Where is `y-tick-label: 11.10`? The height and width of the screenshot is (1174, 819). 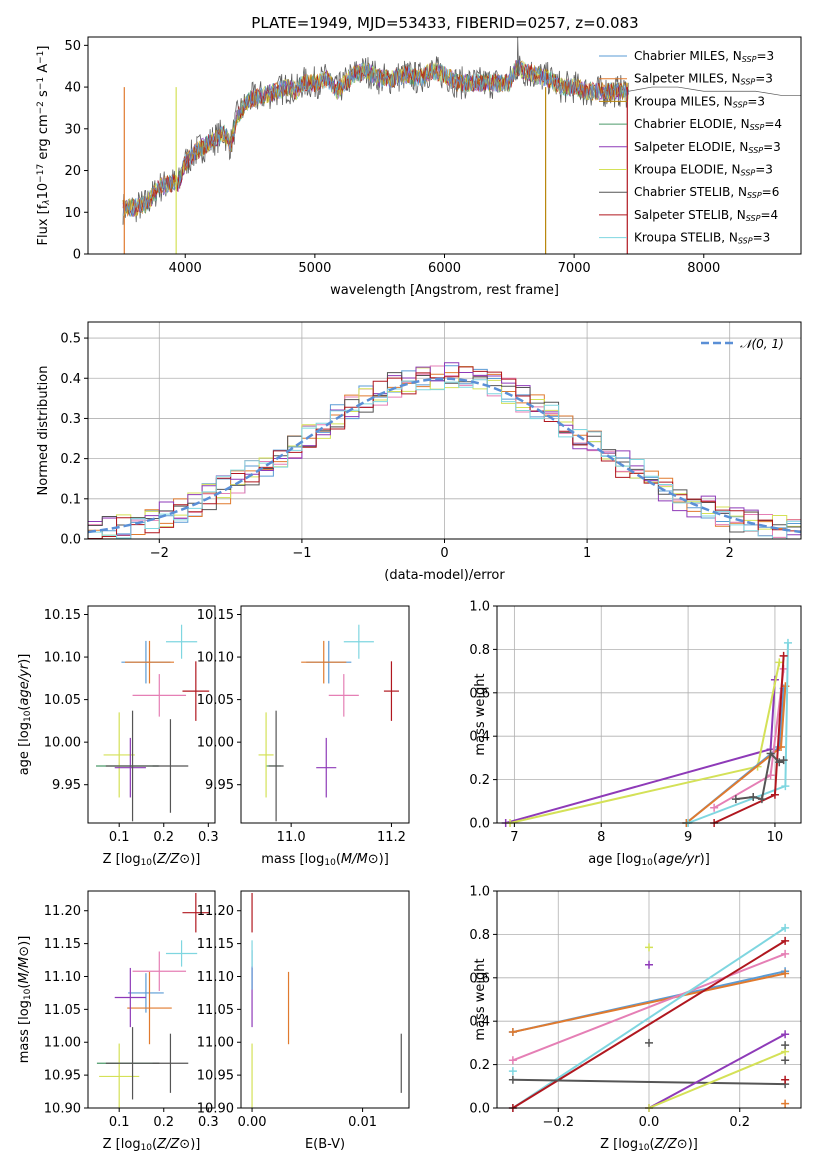
y-tick-label: 11.10 is located at coordinates (62, 977).